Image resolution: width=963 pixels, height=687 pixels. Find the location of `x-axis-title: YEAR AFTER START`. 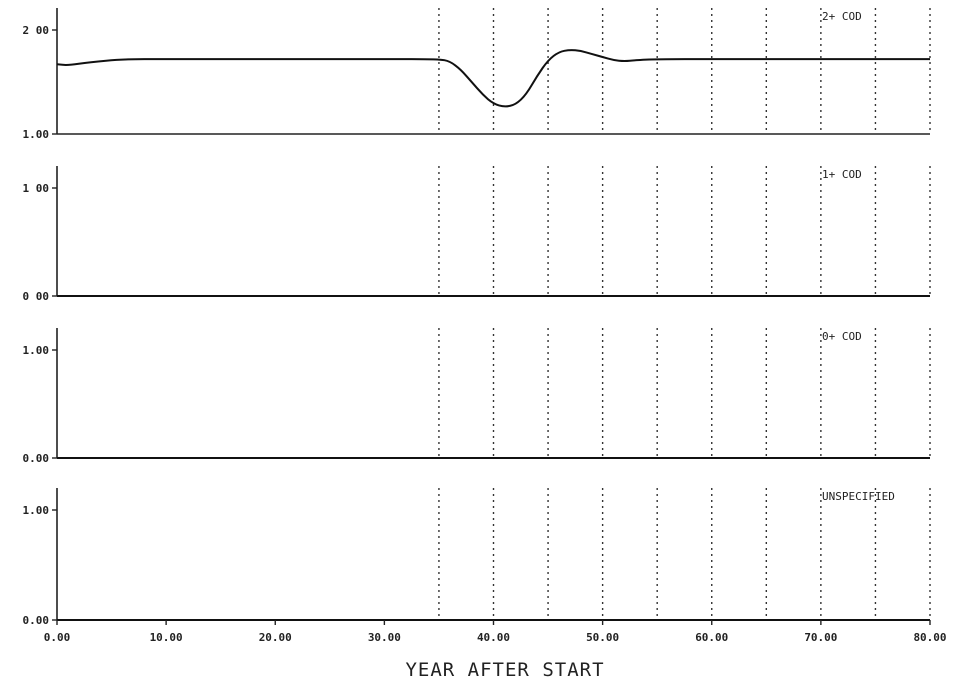

x-axis-title: YEAR AFTER START is located at coordinates (504, 670).